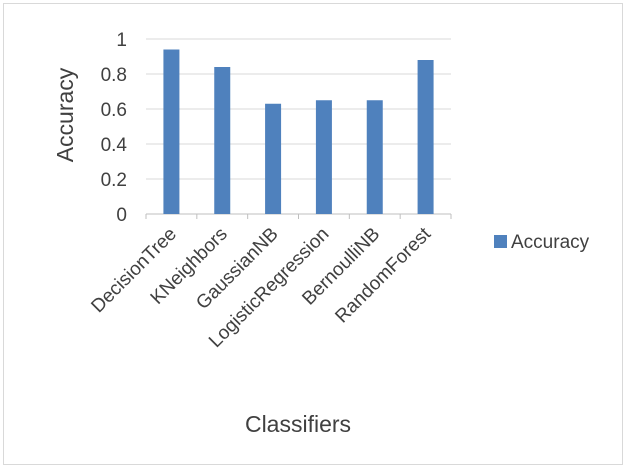 The width and height of the screenshot is (628, 470). I want to click on y-axis-title: Accuracy, so click(65, 114).